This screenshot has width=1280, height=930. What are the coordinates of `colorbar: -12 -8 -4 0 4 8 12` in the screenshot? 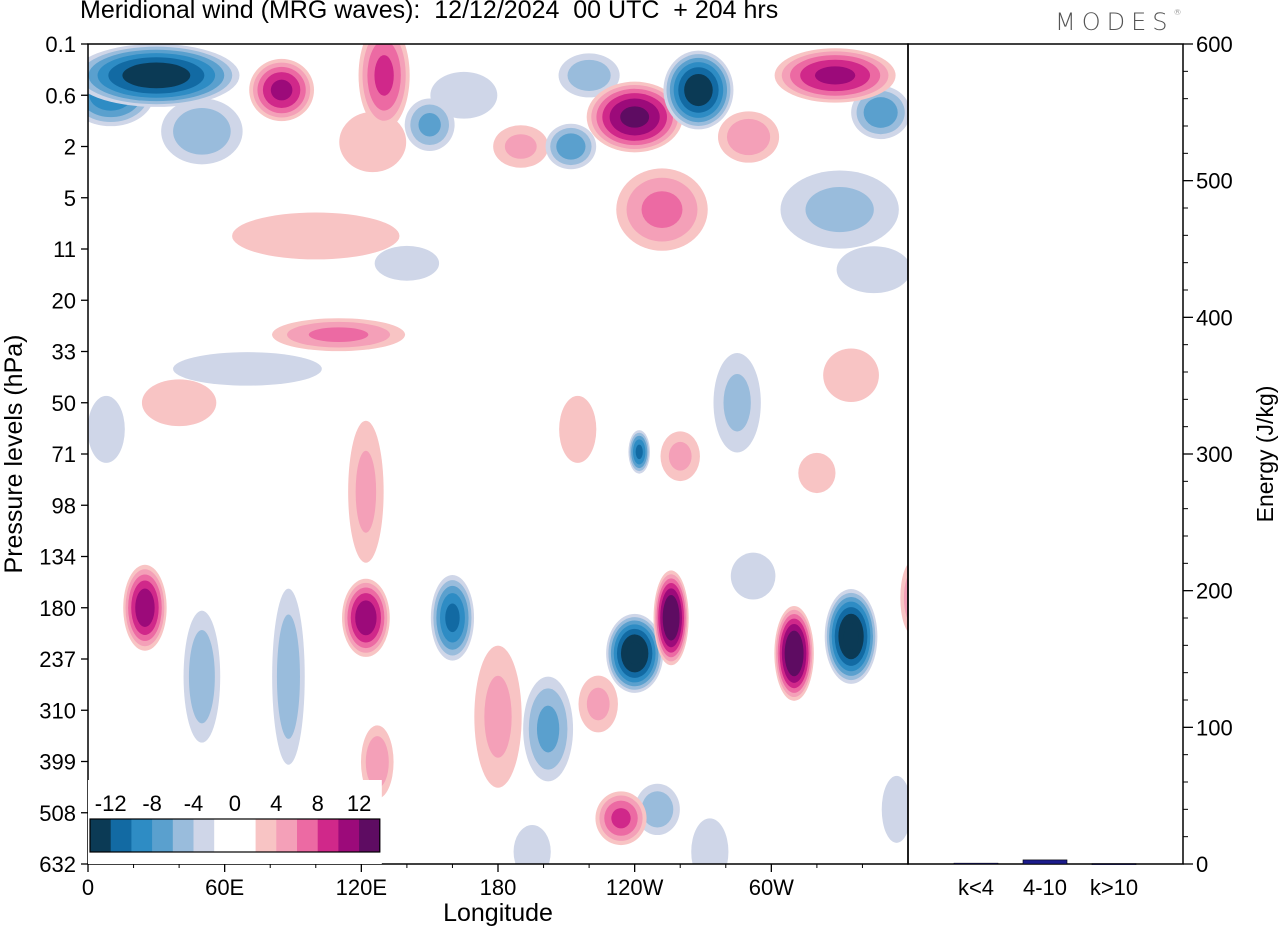 It's located at (235, 822).